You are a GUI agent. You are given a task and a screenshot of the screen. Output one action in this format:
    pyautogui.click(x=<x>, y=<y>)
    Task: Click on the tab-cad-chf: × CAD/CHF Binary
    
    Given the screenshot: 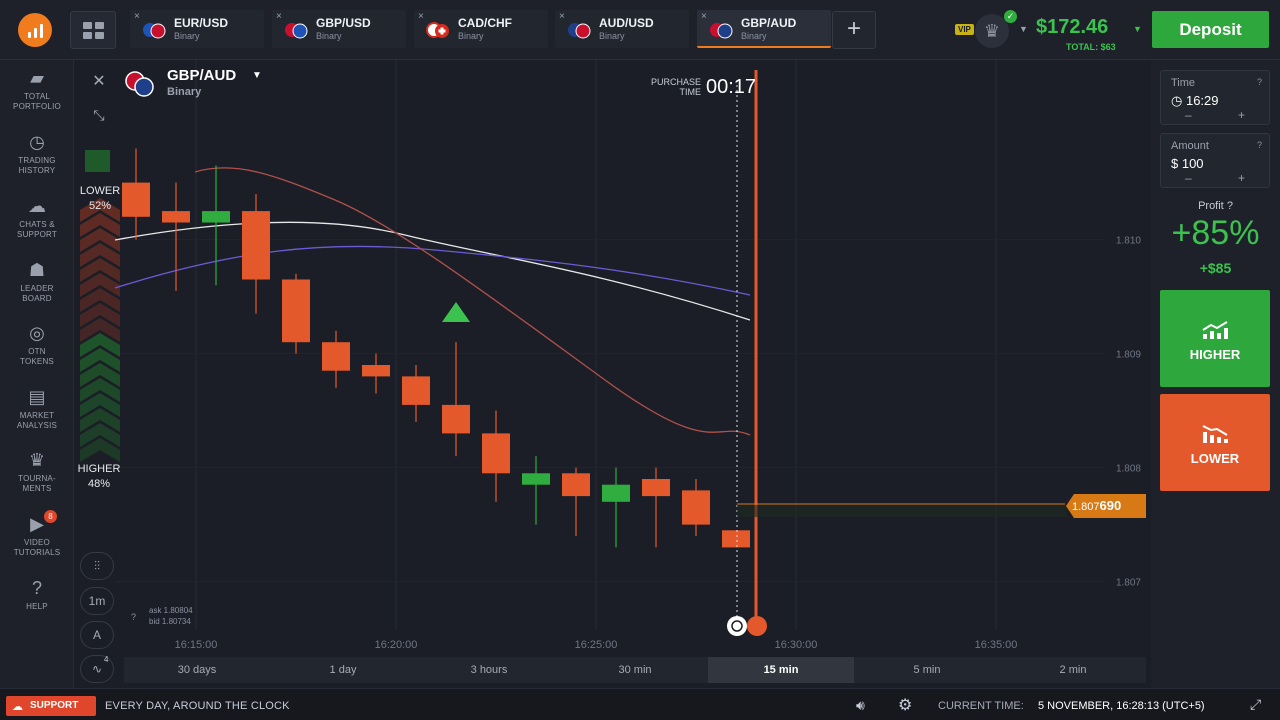 What is the action you would take?
    pyautogui.click(x=481, y=29)
    